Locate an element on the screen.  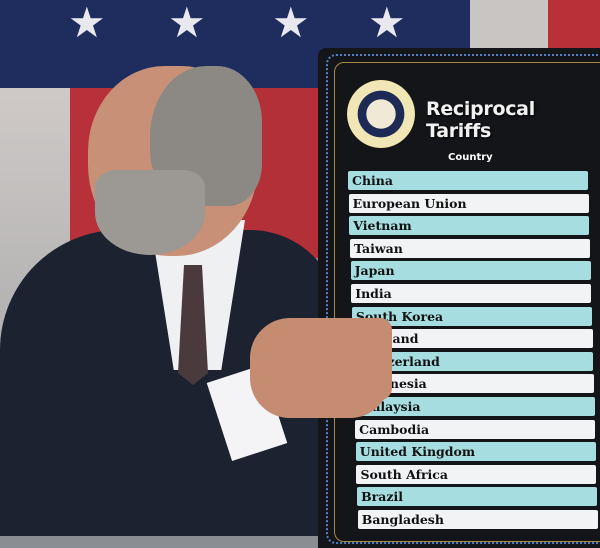
country-row: Vietnam is located at coordinates (469, 226).